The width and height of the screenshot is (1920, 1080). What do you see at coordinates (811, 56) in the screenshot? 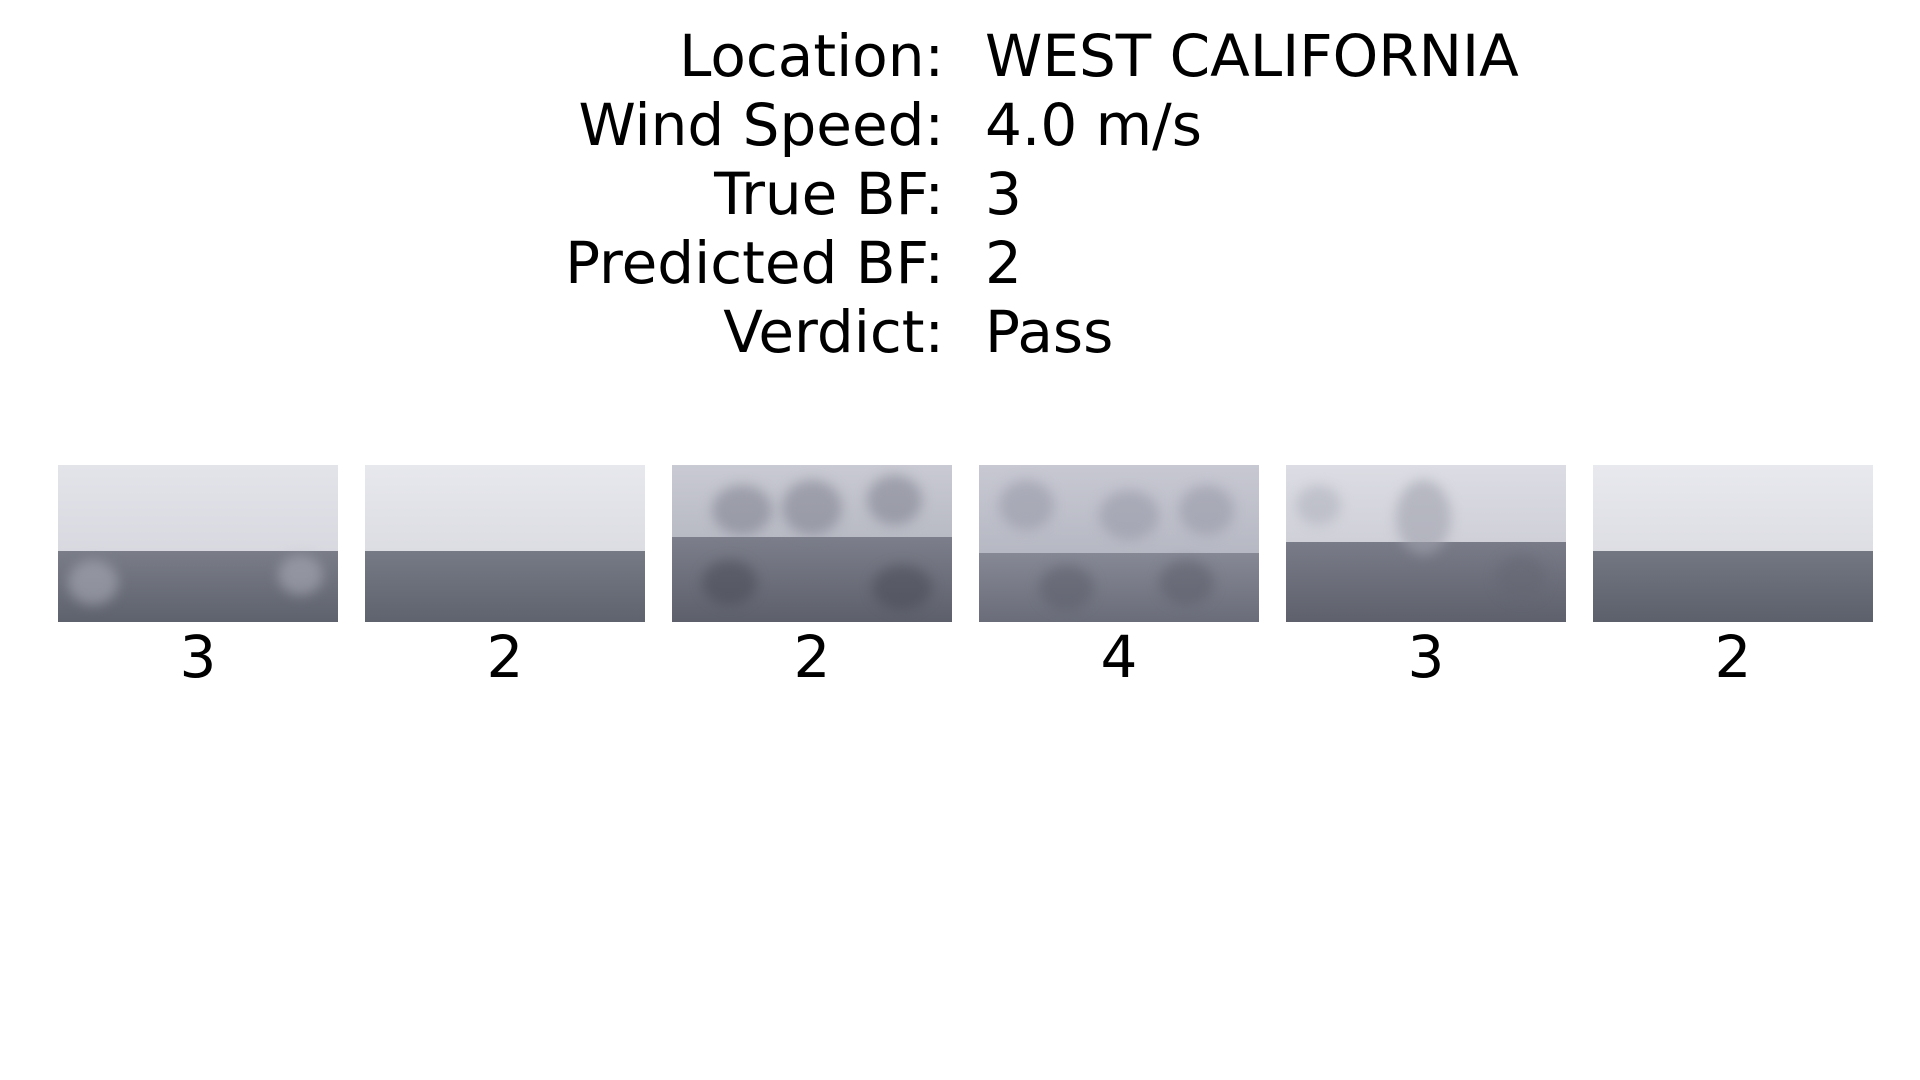
I see `location-label: Location:` at bounding box center [811, 56].